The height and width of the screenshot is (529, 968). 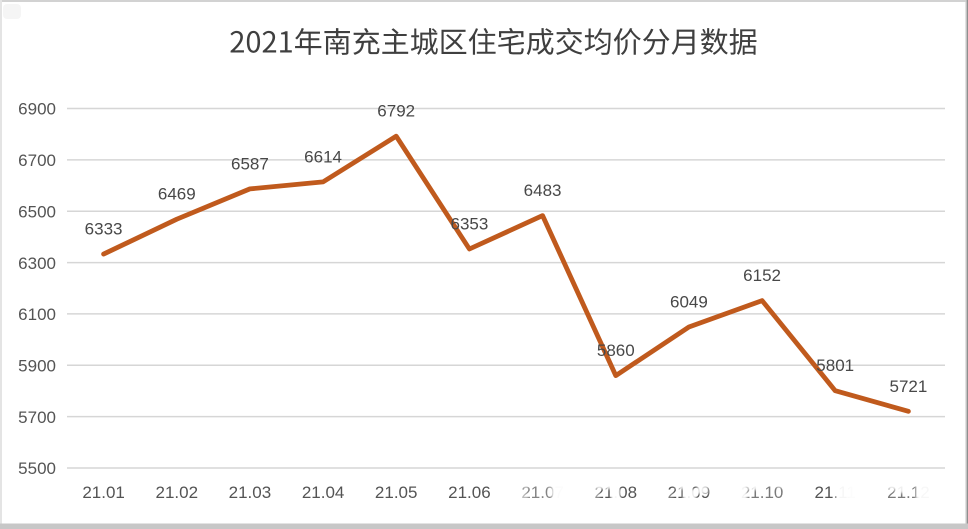 What do you see at coordinates (689, 302) in the screenshot?
I see `svg-text: 6049` at bounding box center [689, 302].